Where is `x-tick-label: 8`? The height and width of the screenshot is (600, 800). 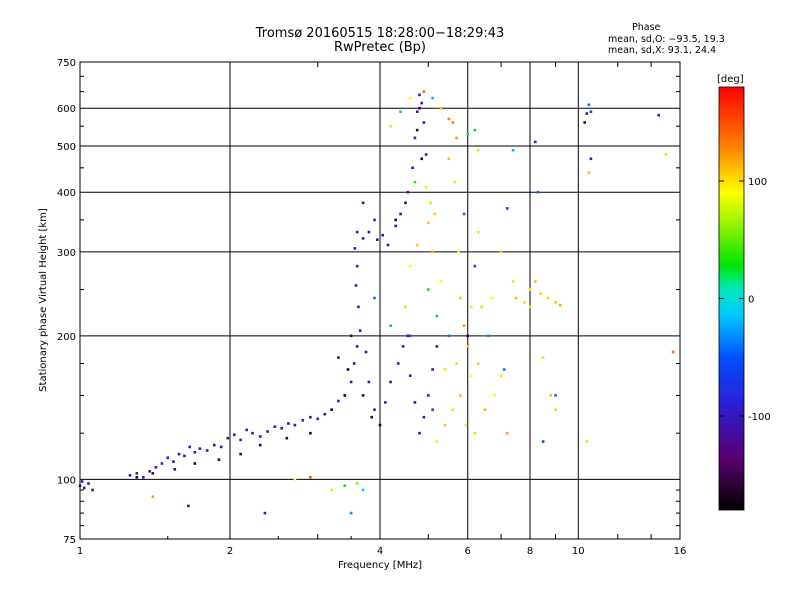 x-tick-label: 8 is located at coordinates (530, 551).